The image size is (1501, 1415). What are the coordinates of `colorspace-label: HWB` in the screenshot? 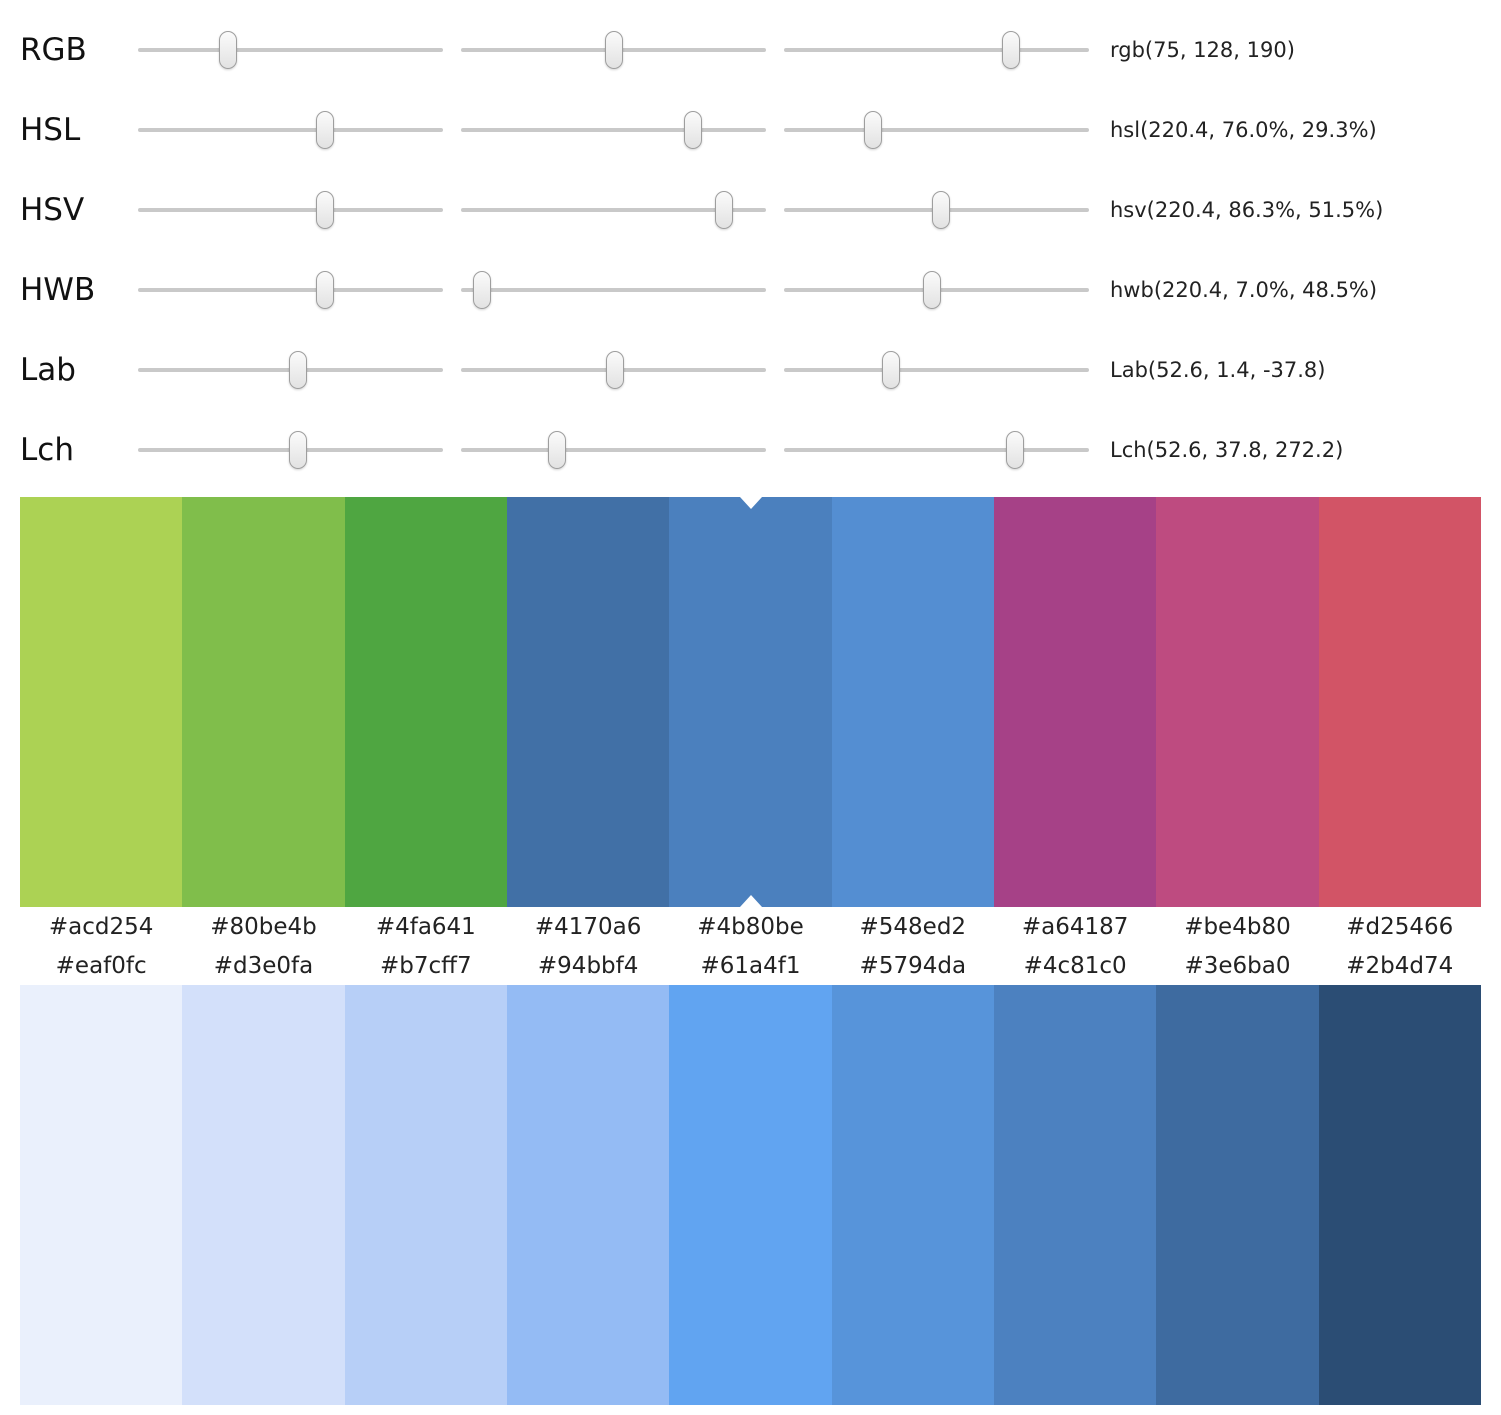 It's located at (58, 290).